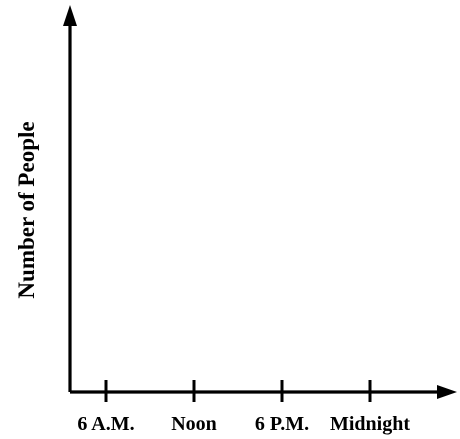  What do you see at coordinates (370, 424) in the screenshot?
I see `x-tick-label: Midnight` at bounding box center [370, 424].